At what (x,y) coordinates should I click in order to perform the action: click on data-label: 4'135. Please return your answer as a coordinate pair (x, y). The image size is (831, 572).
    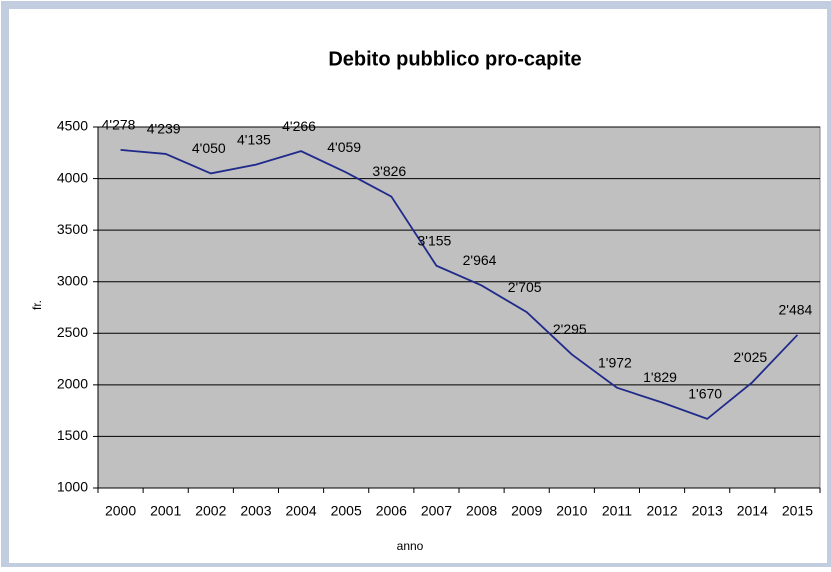
    Looking at the image, I should click on (254, 139).